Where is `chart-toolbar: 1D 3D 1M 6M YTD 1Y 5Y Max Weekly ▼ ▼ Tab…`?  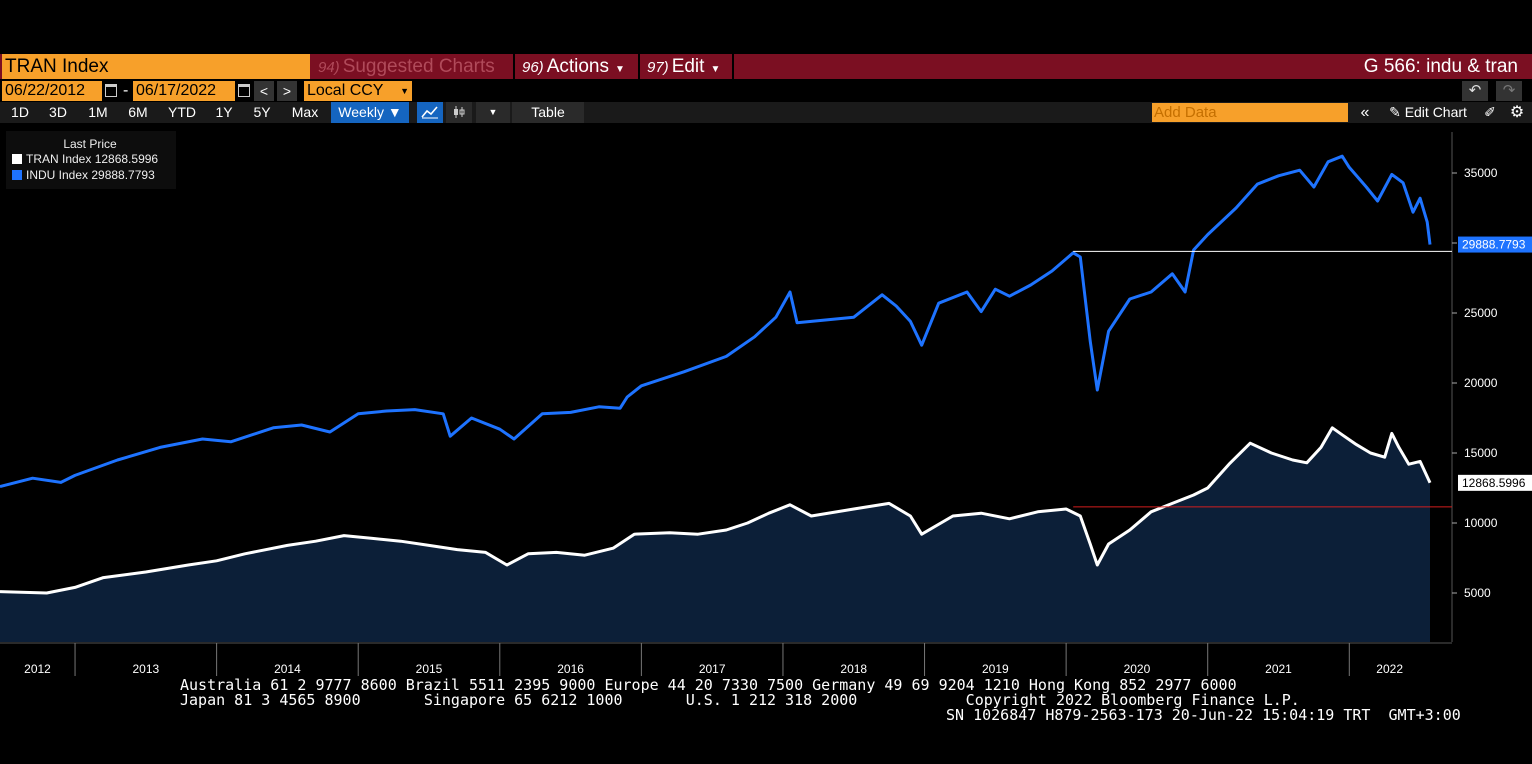
chart-toolbar: 1D 3D 1M 6M YTD 1Y 5Y Max Weekly ▼ ▼ Tab… is located at coordinates (766, 112).